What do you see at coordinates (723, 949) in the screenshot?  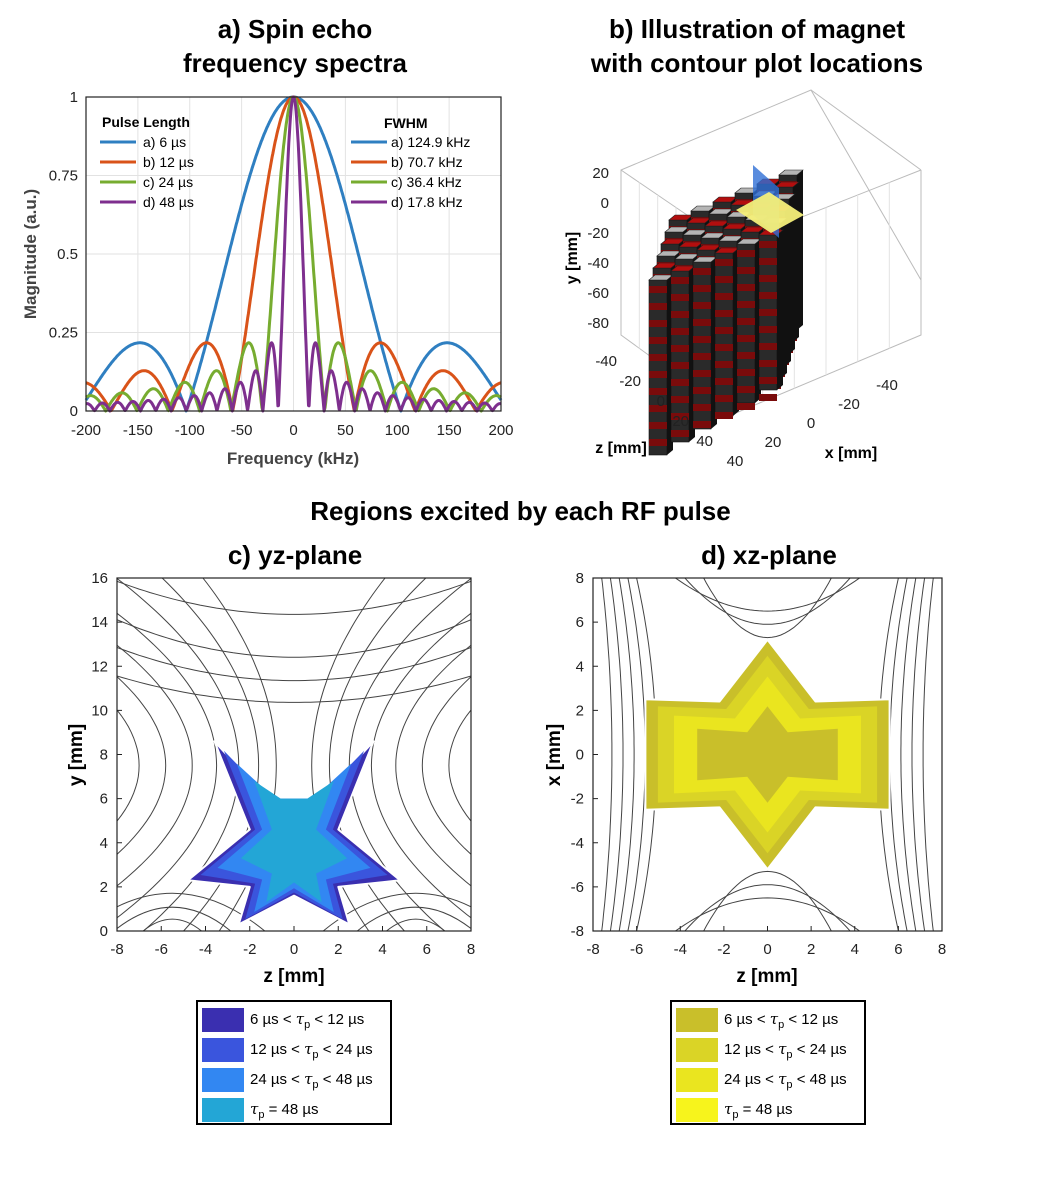 I see `x-tick-label: -2` at bounding box center [723, 949].